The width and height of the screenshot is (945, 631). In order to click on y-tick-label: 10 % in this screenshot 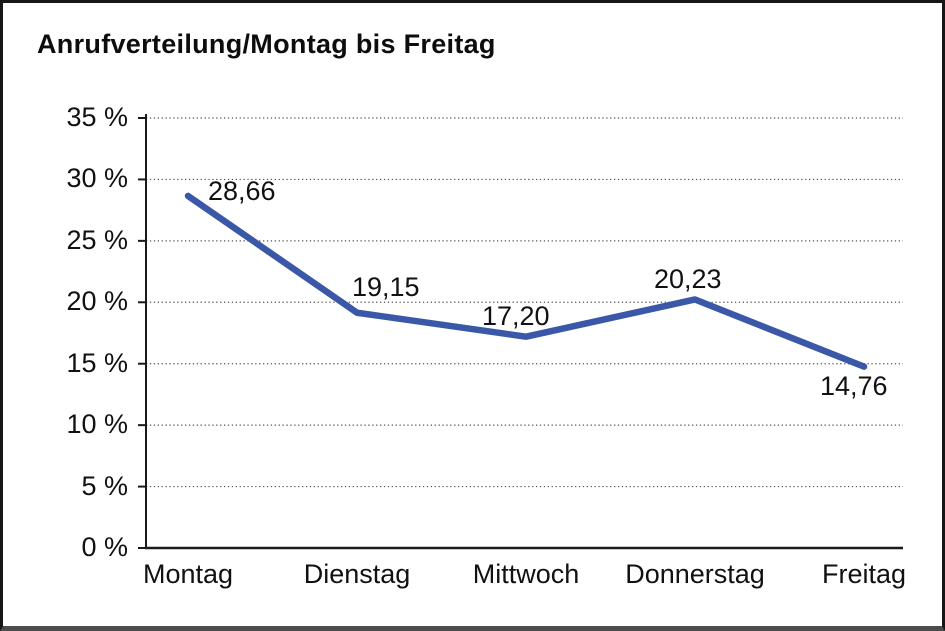, I will do `click(97, 424)`.